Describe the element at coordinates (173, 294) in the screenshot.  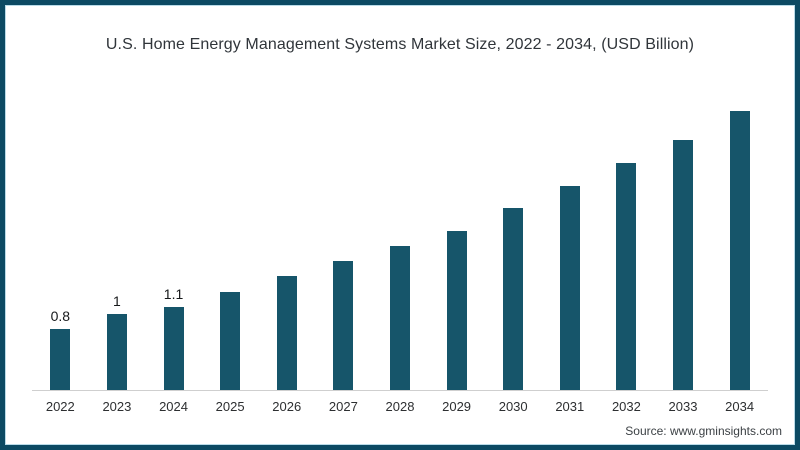
I see `value-label: 1.1` at that location.